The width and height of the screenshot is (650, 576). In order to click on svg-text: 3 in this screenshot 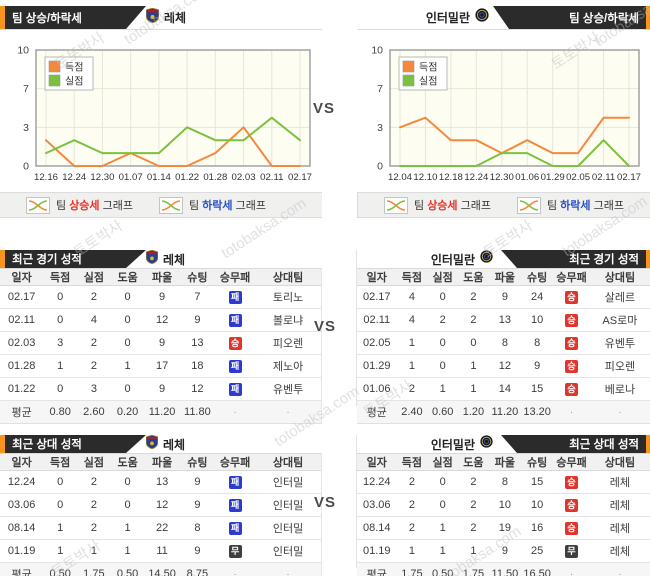, I will do `click(380, 128)`.